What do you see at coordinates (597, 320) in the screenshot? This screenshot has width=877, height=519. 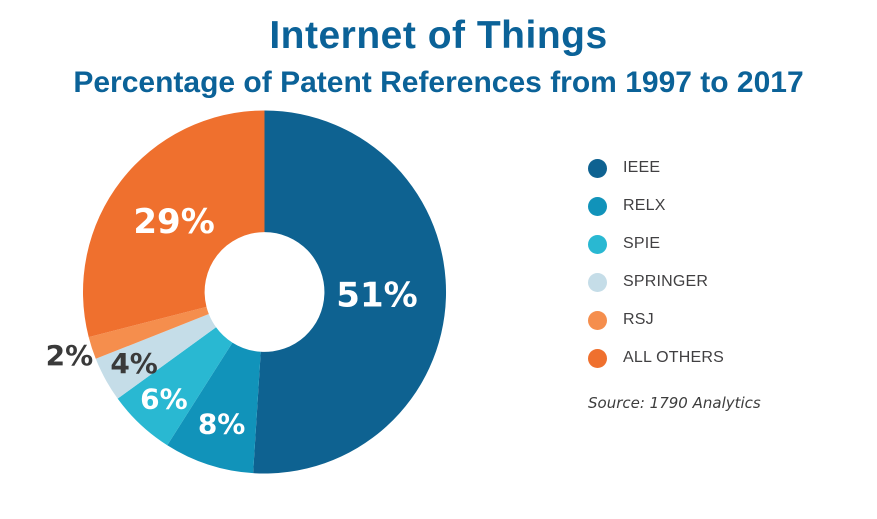 I see `legend-swatch-rsj` at bounding box center [597, 320].